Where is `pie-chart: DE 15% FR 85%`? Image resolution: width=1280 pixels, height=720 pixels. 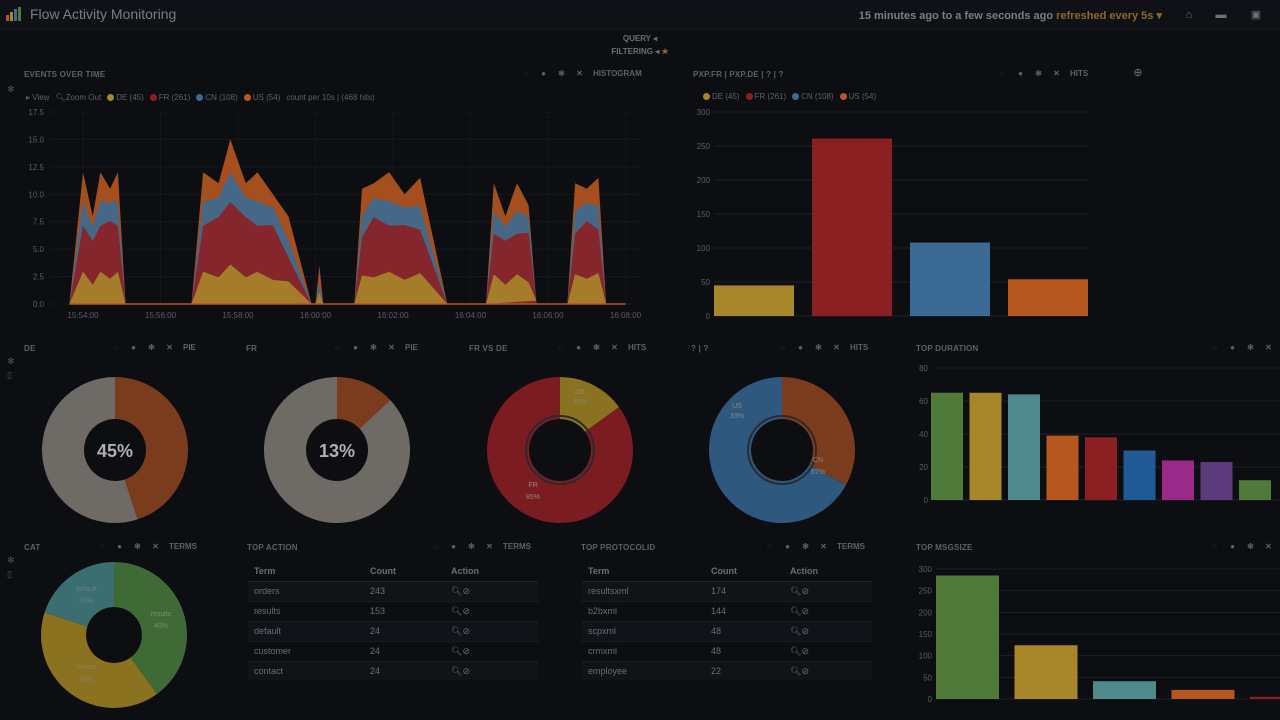 pie-chart: DE 15% FR 85% is located at coordinates (564, 443).